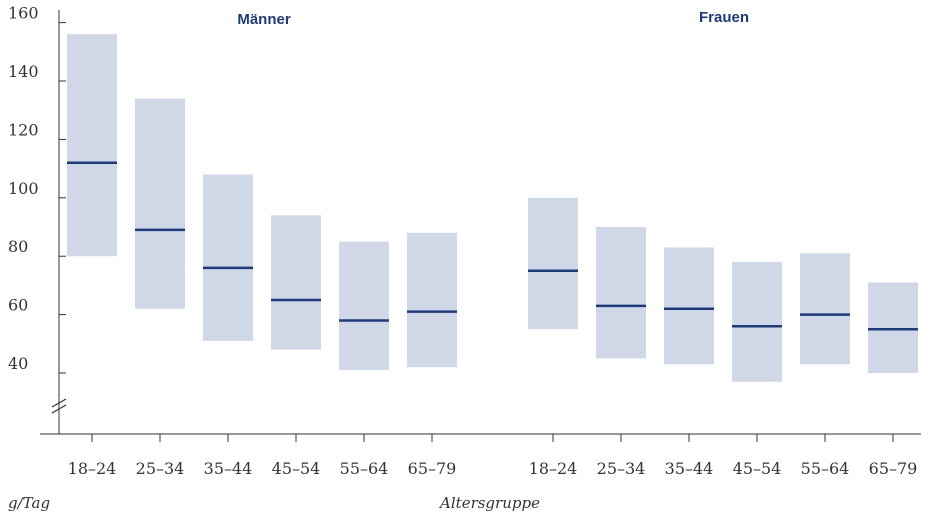 Image resolution: width=928 pixels, height=515 pixels. What do you see at coordinates (23, 129) in the screenshot?
I see `y-tick-label: 120` at bounding box center [23, 129].